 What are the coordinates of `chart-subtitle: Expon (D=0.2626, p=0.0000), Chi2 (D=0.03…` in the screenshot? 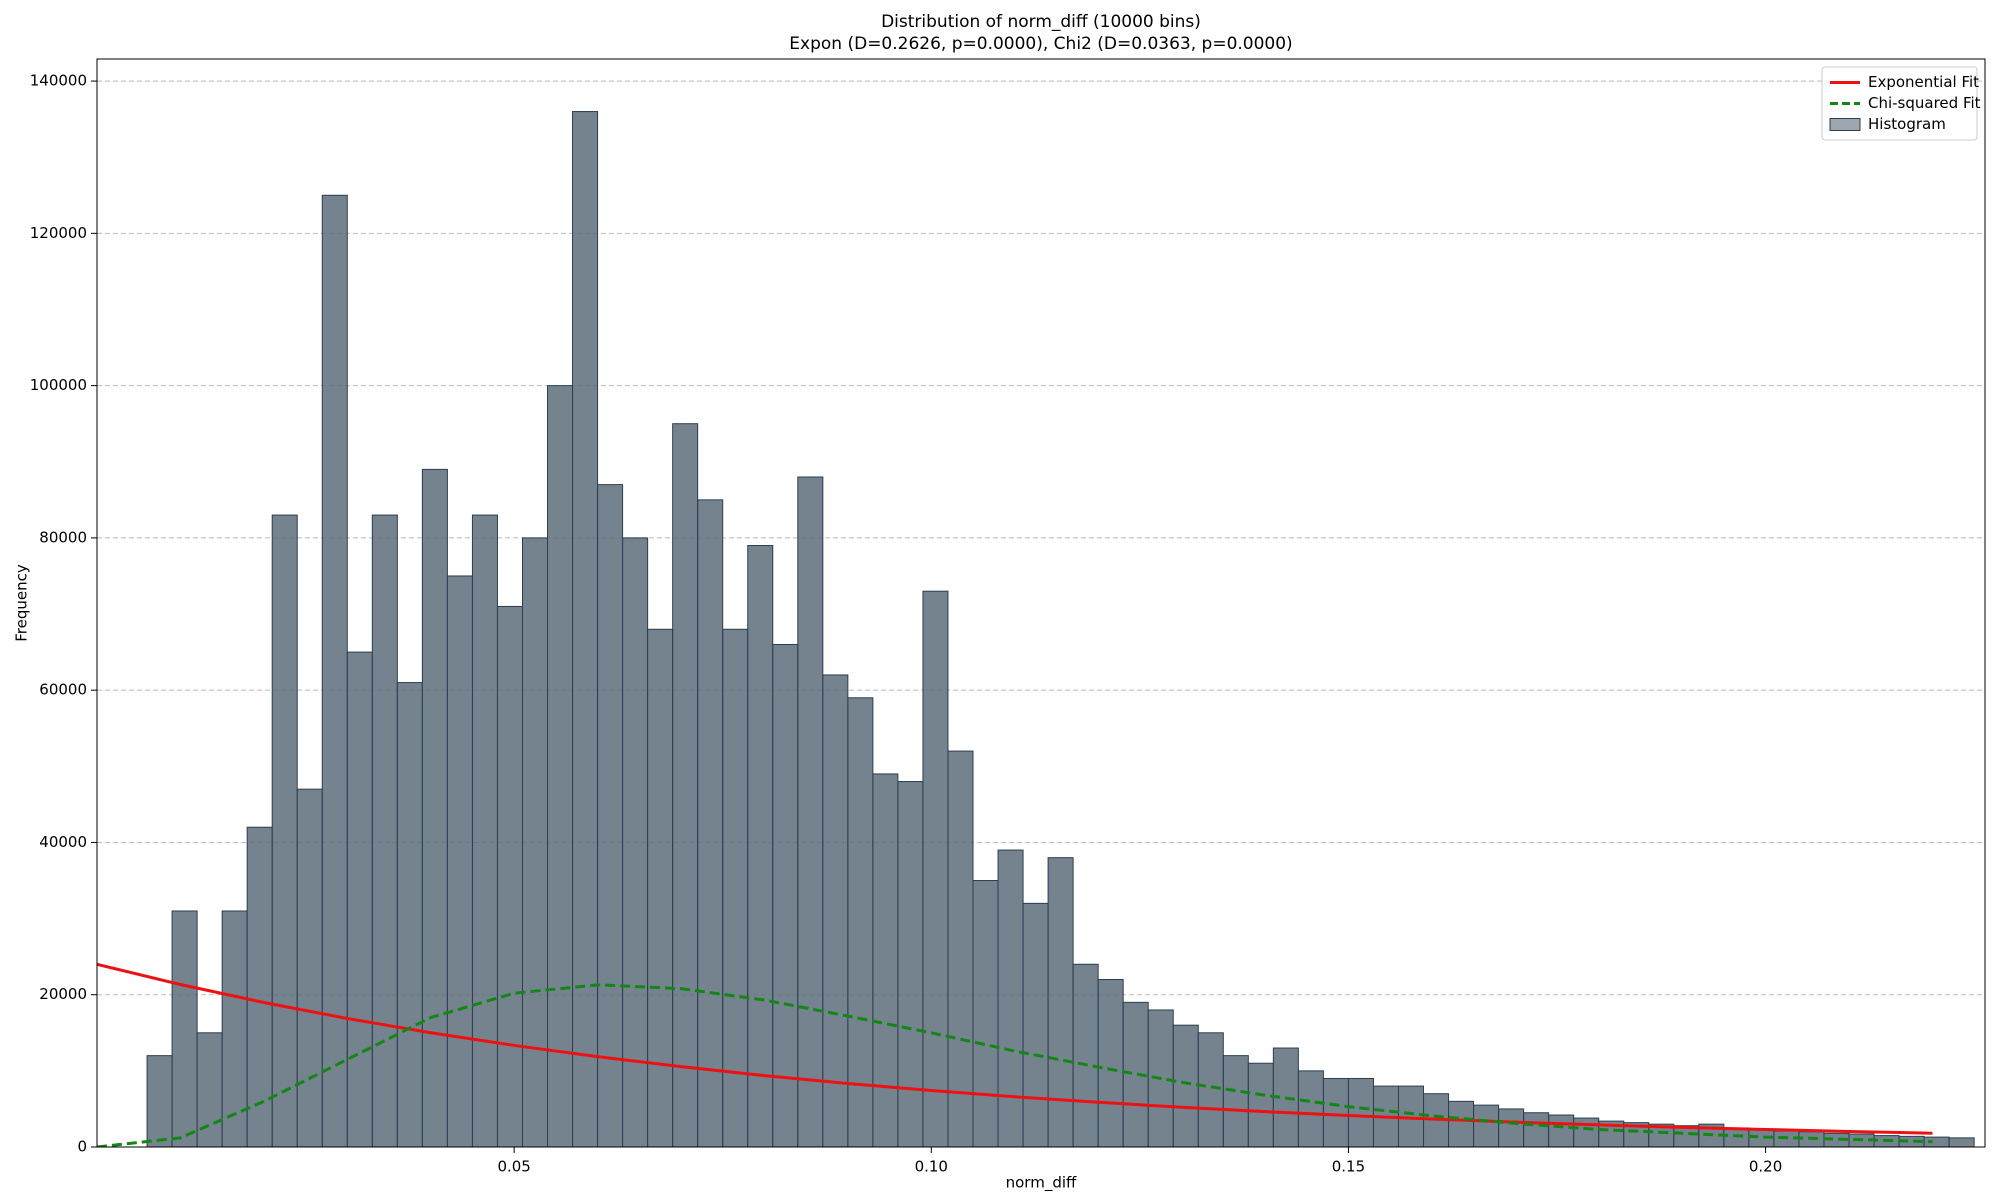 It's located at (1040, 44).